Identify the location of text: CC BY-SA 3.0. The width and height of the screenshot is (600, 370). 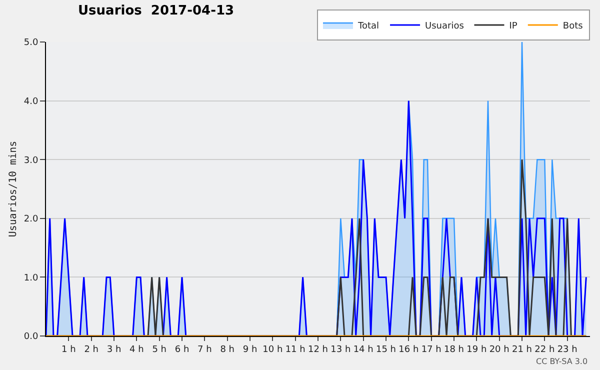
(562, 361).